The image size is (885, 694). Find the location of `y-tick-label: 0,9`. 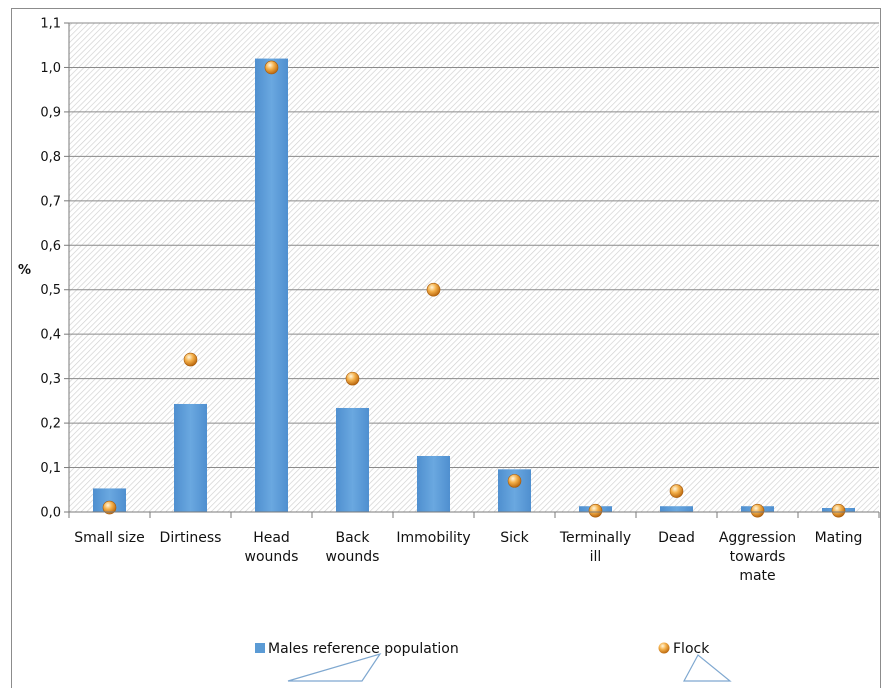

y-tick-label: 0,9 is located at coordinates (50, 112).